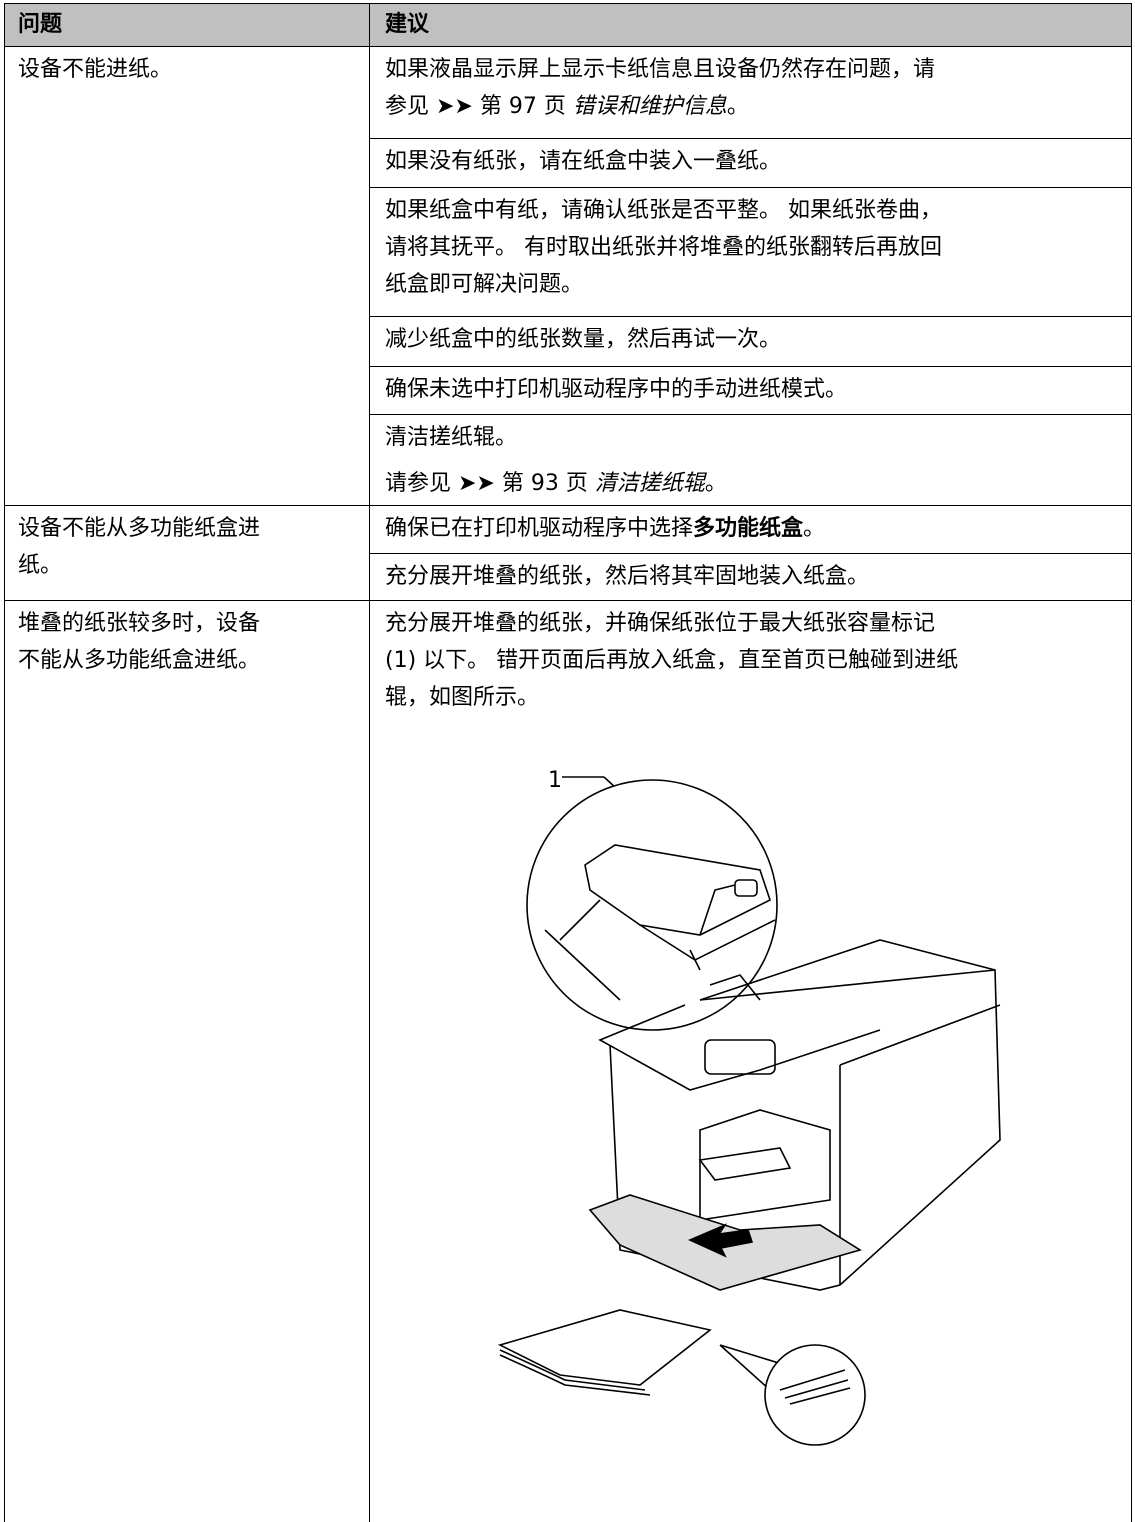 The image size is (1135, 1522). I want to click on text-run: 充分展开堆叠的纸张，并确保纸张位于最大纸张容量标记, so click(660, 623).